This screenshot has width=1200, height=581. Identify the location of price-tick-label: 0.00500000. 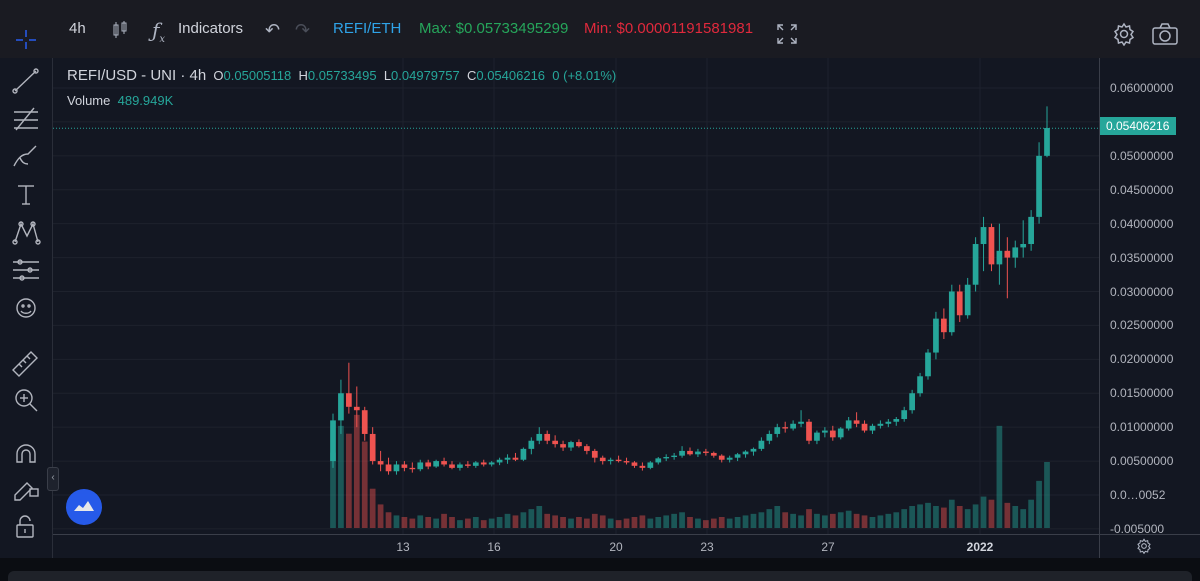
(1142, 461).